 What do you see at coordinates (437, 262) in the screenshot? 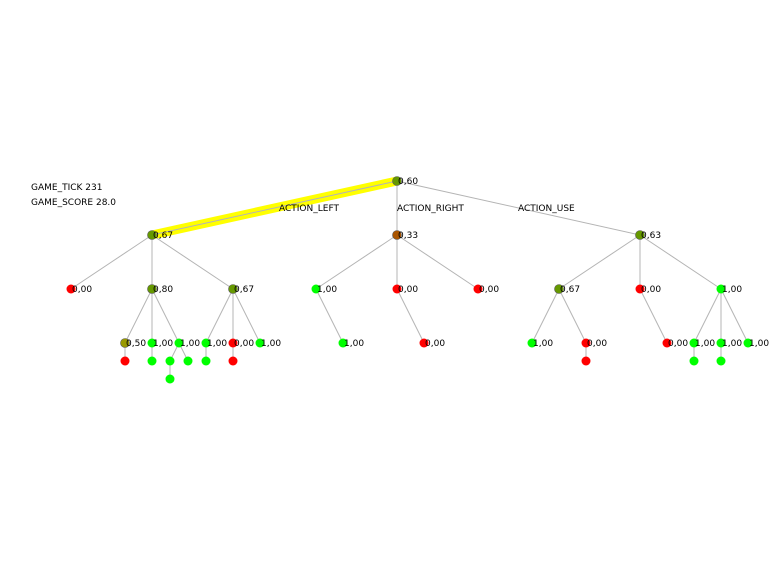
I see `tree-edge-R-R3` at bounding box center [437, 262].